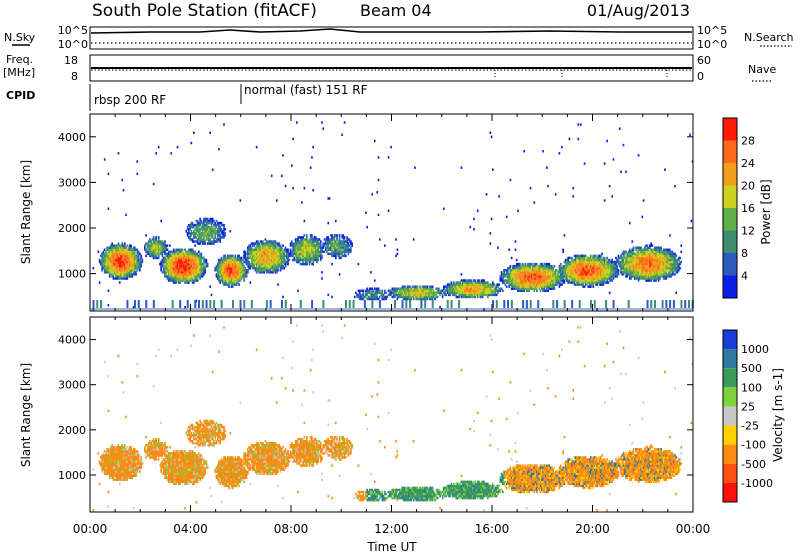 The height and width of the screenshot is (554, 800). Describe the element at coordinates (73, 30) in the screenshot. I see `nsky-scale-top-left: 10^5` at that location.